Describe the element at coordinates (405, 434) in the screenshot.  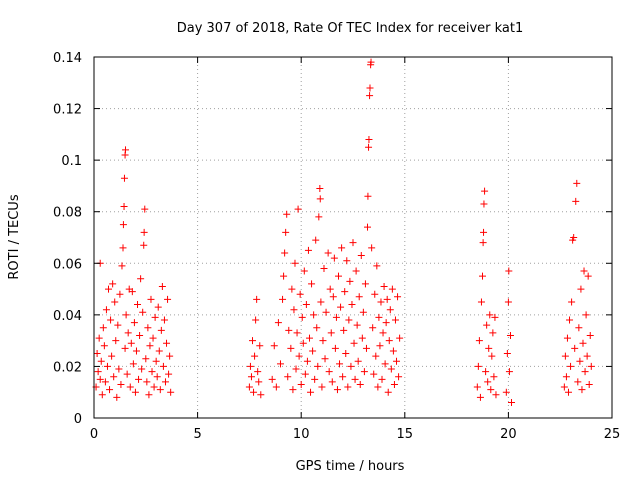
I see `x-tick-label: 15` at that location.